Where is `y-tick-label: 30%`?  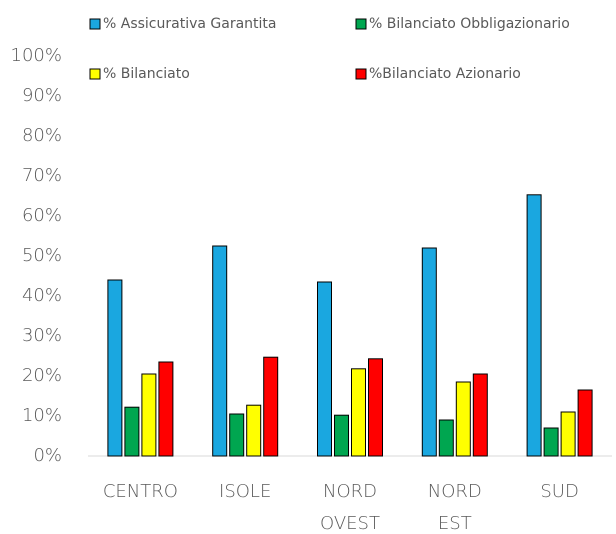 y-tick-label: 30% is located at coordinates (42, 335).